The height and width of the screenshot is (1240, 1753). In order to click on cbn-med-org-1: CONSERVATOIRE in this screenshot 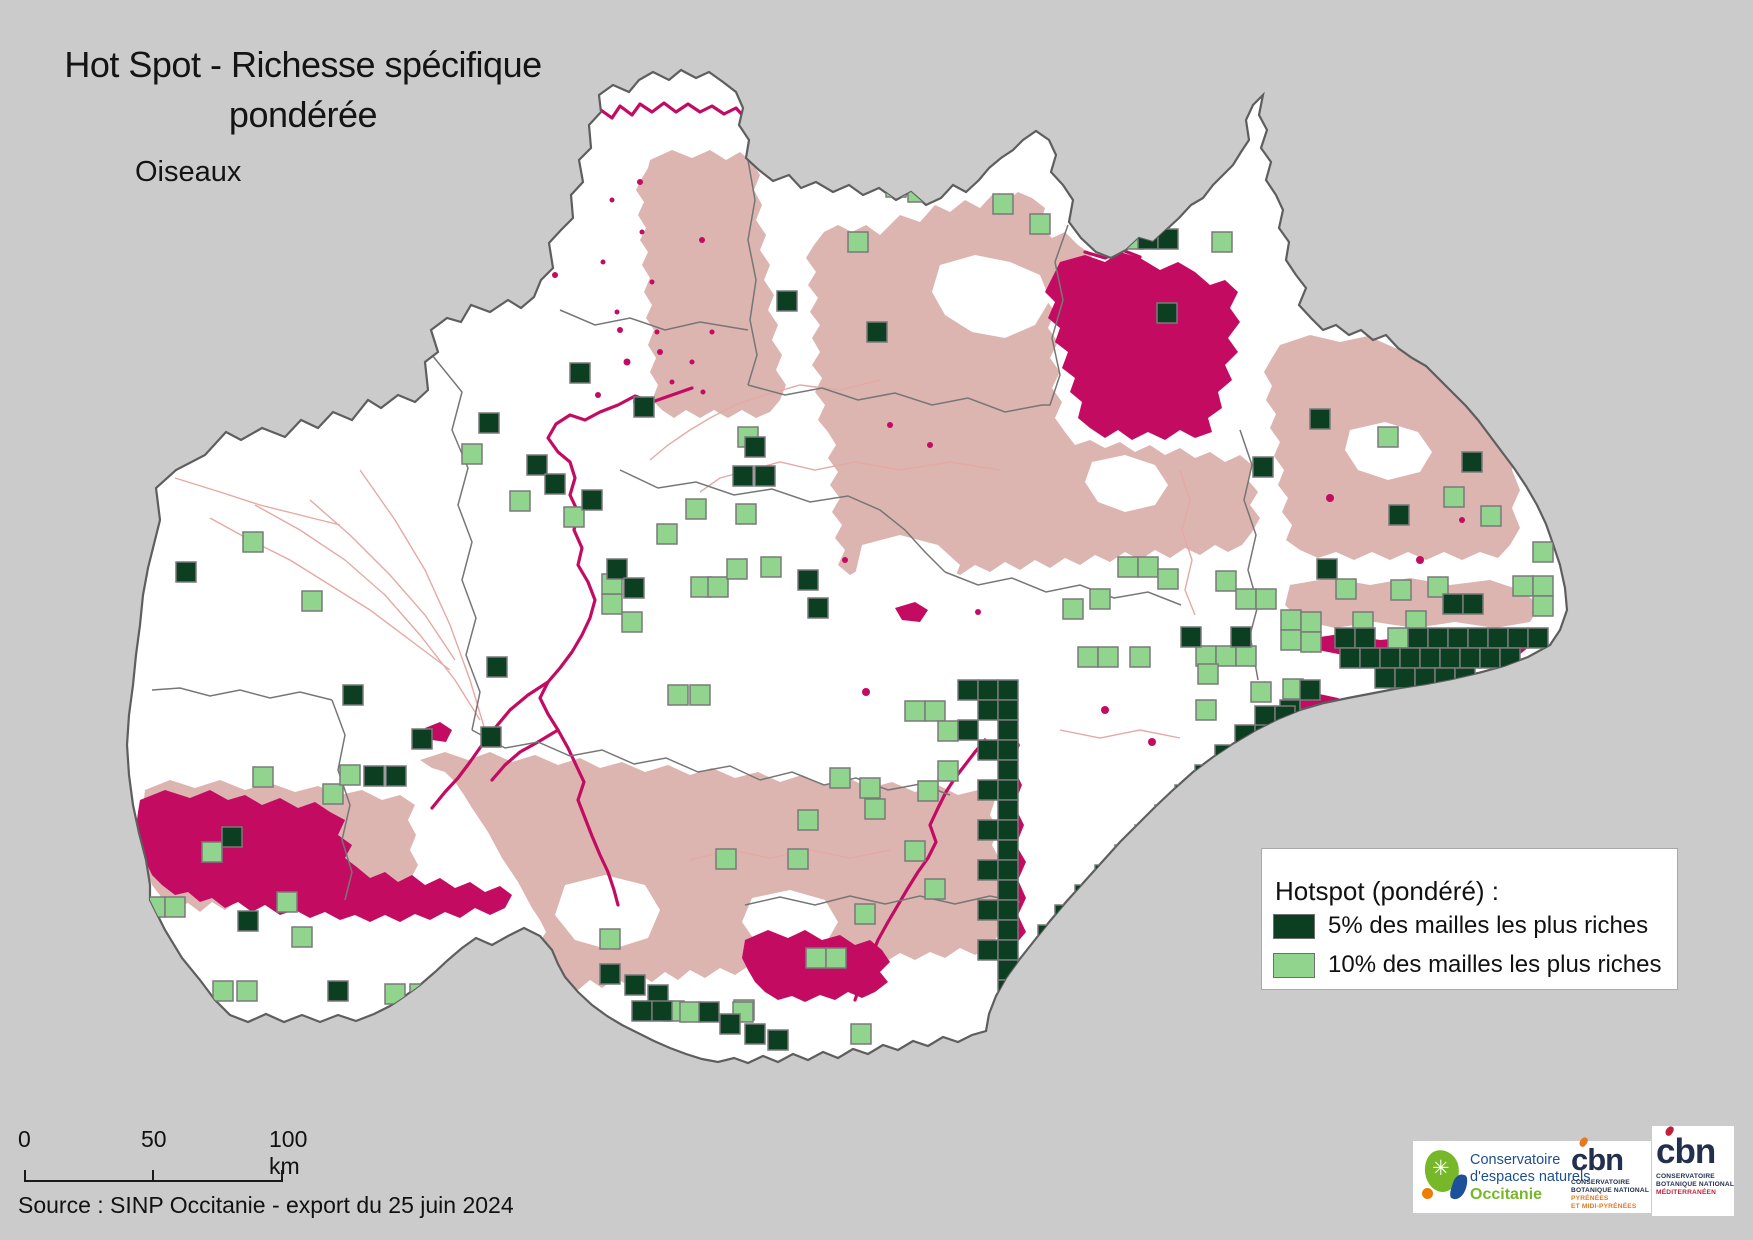, I will do `click(1685, 1176)`.